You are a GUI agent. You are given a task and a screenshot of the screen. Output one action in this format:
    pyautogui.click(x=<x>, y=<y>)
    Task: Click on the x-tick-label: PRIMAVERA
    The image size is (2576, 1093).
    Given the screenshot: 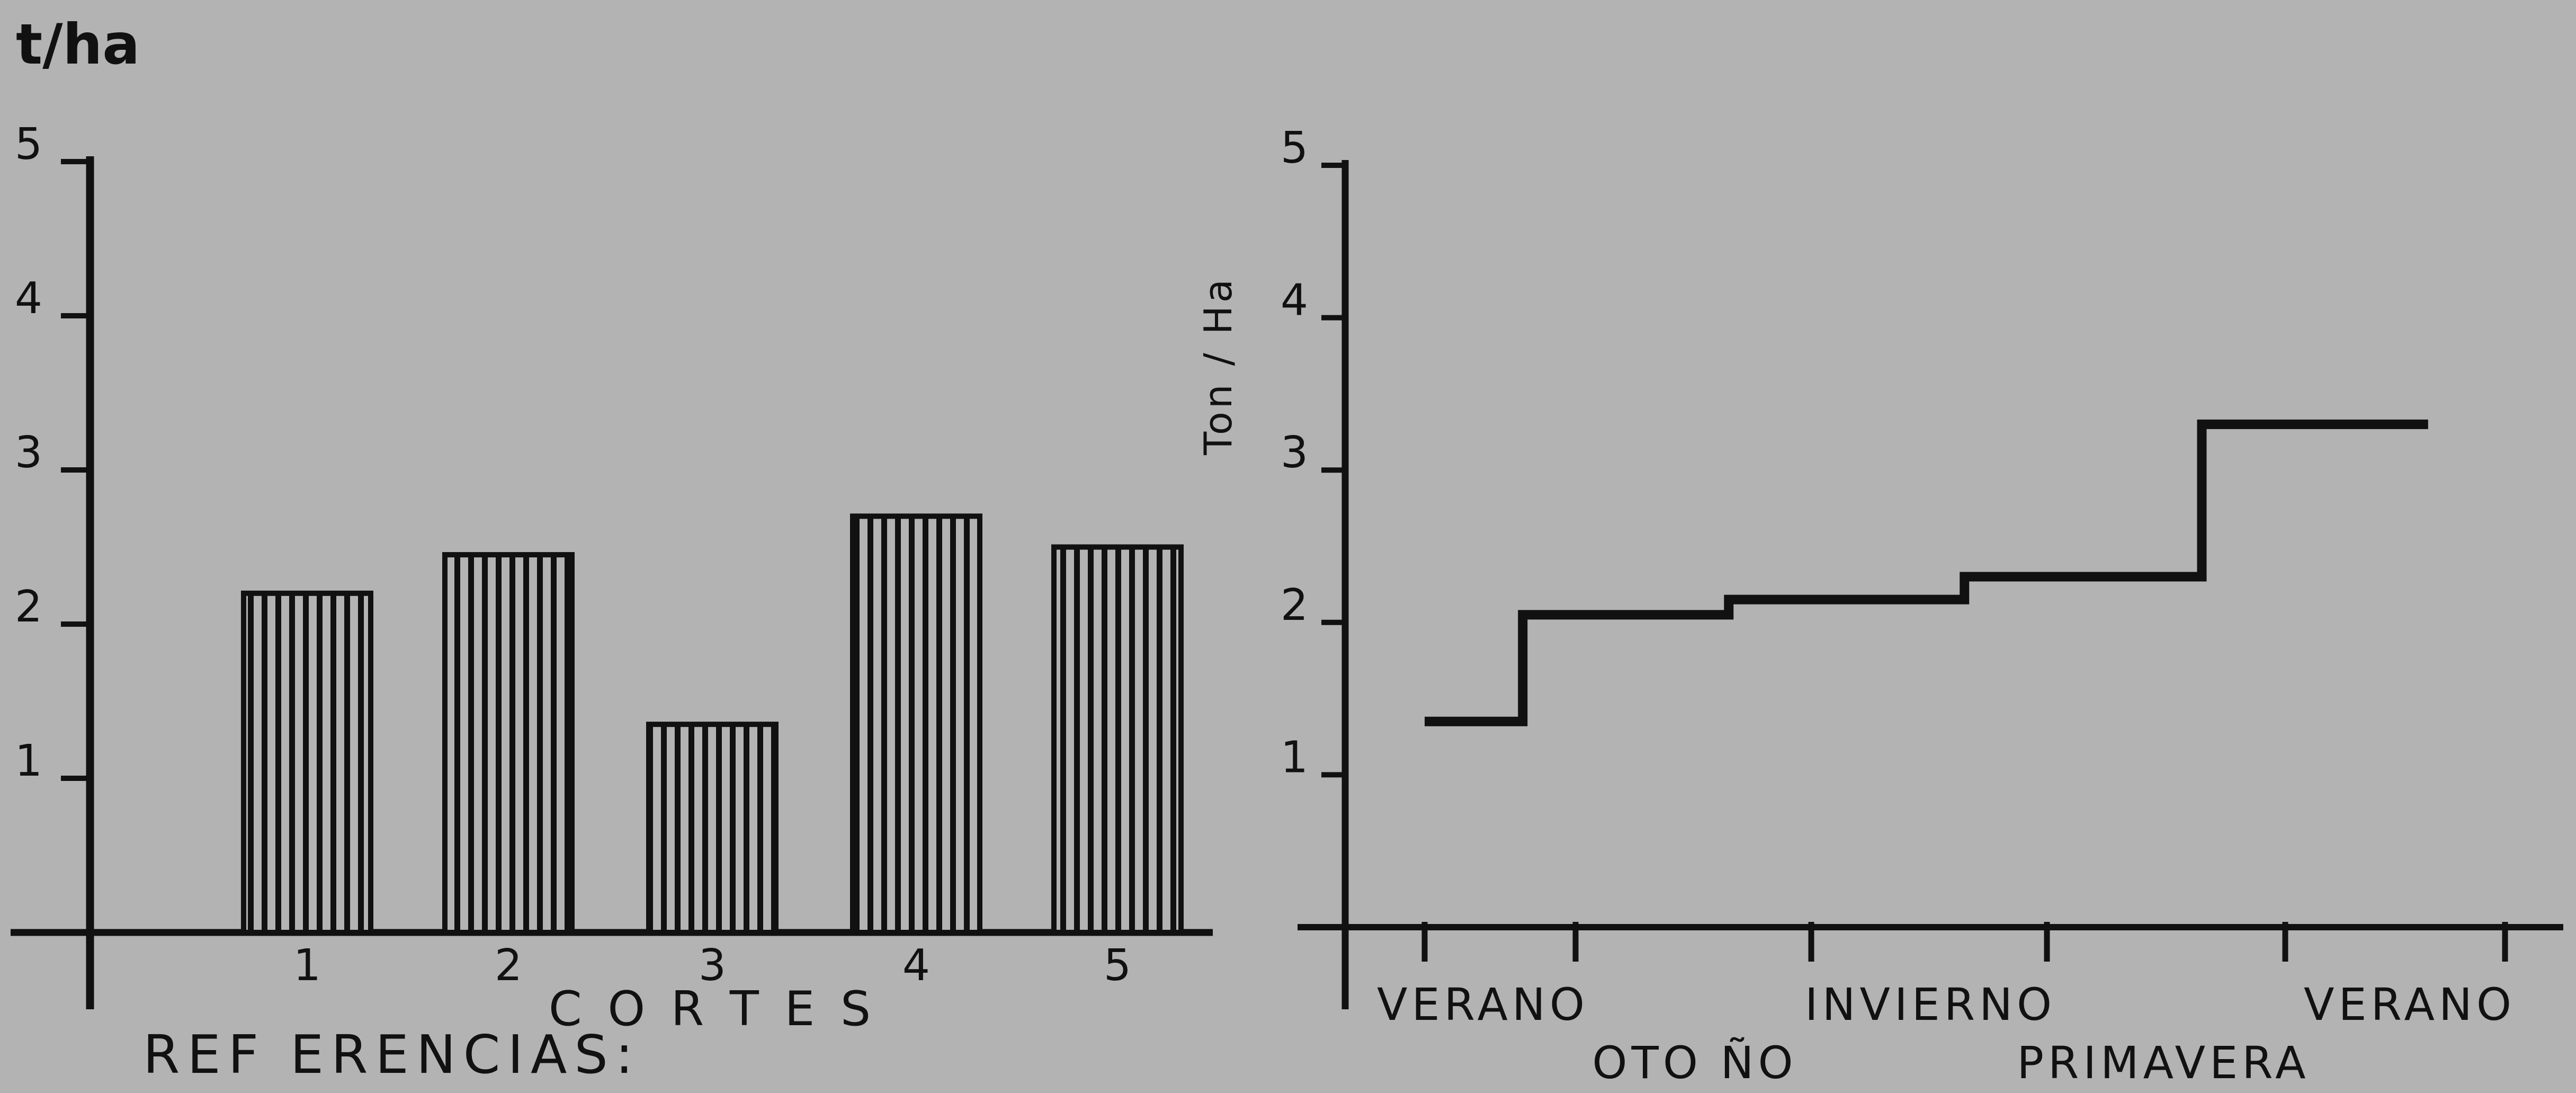 What is the action you would take?
    pyautogui.click(x=2163, y=1063)
    